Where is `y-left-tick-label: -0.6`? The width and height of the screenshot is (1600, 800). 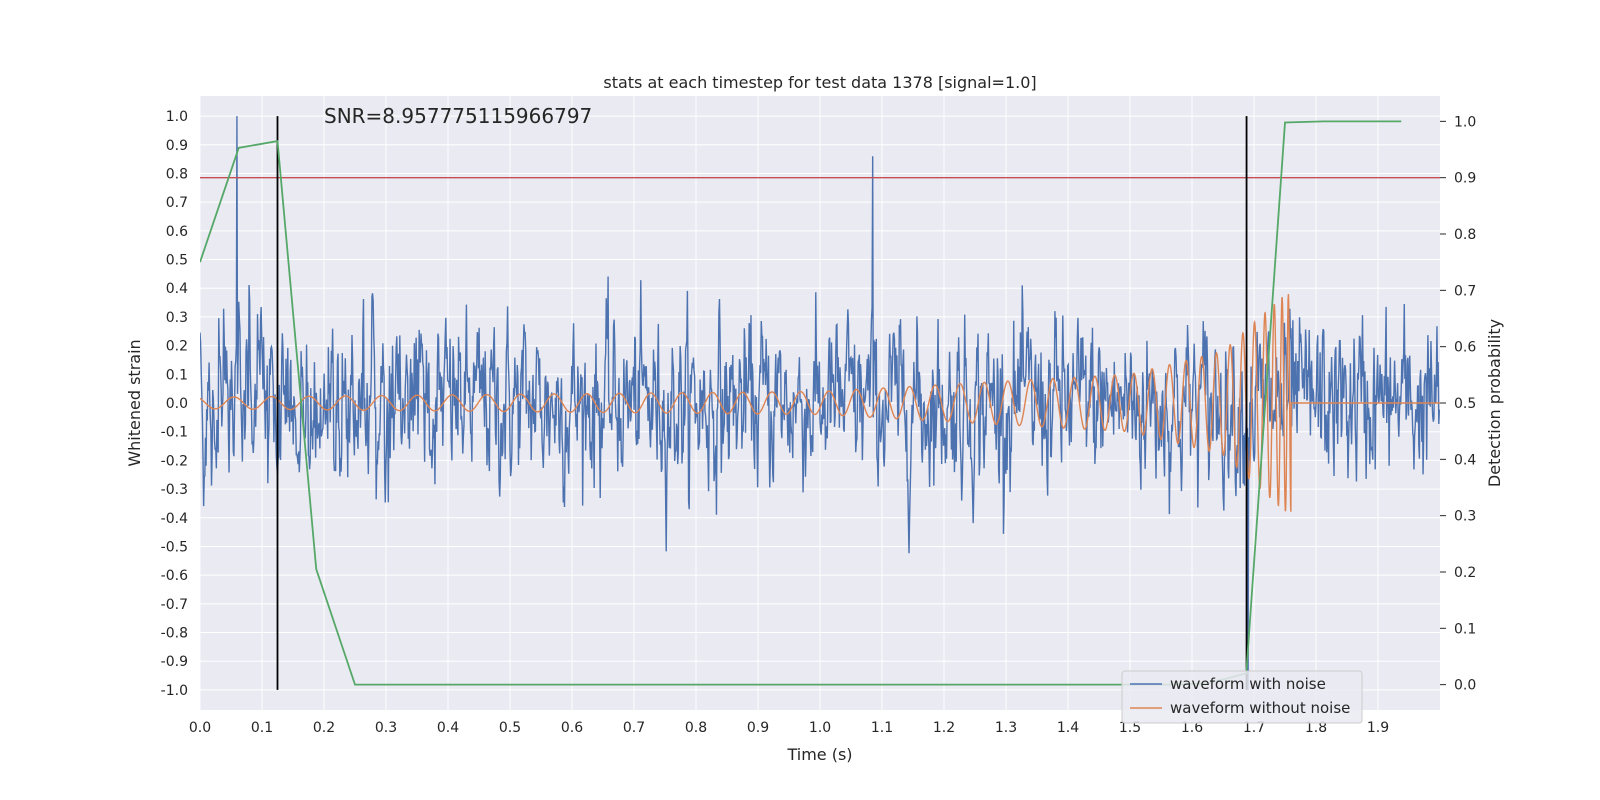
y-left-tick-label: -0.6 is located at coordinates (174, 576).